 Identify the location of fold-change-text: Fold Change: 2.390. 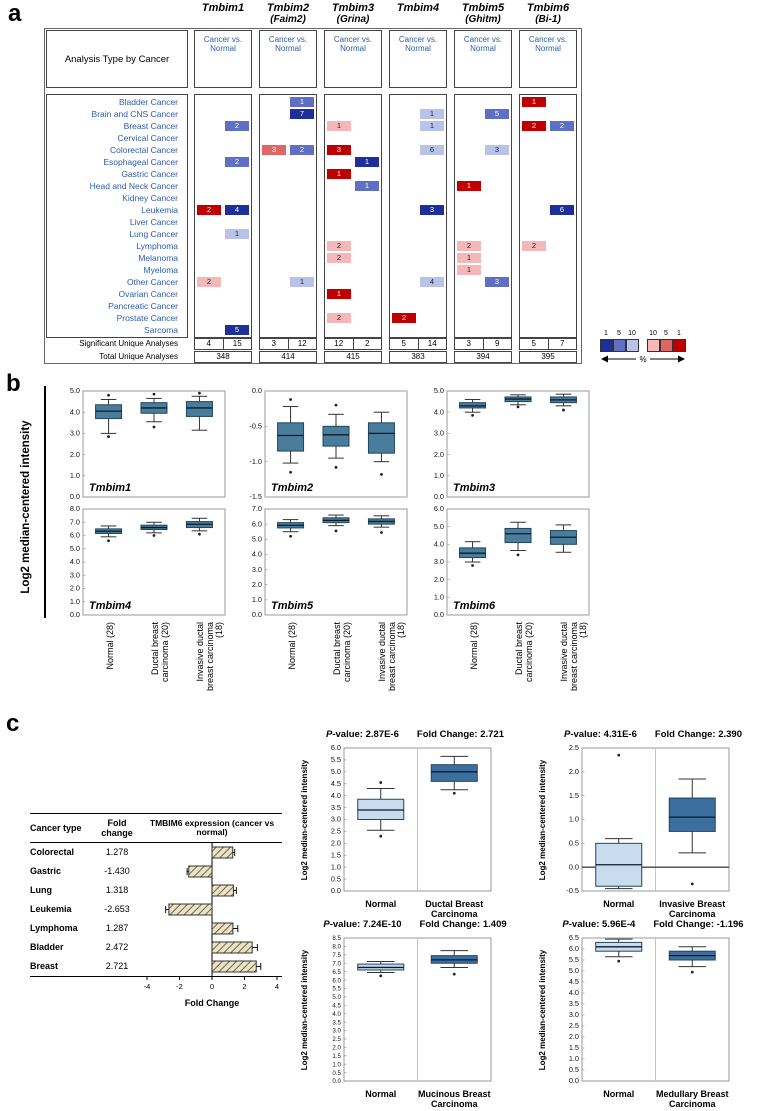
(698, 734).